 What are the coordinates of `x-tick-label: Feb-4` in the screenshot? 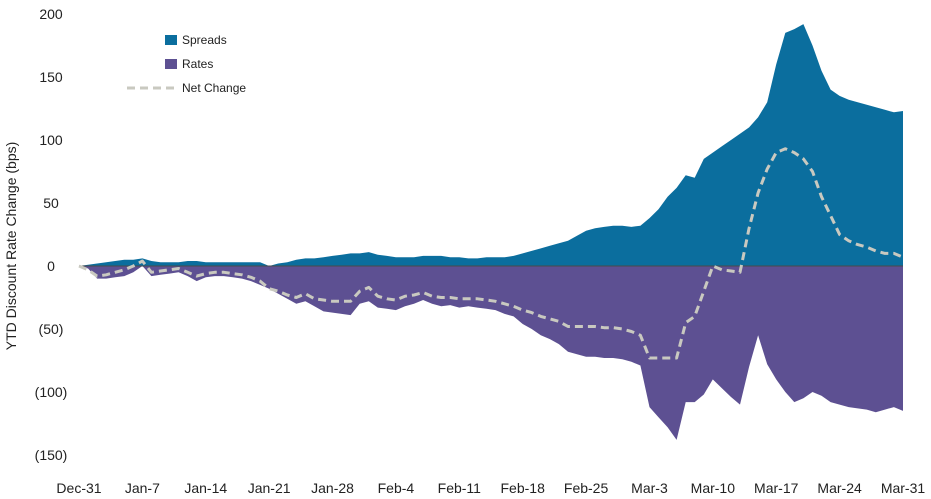 It's located at (396, 488).